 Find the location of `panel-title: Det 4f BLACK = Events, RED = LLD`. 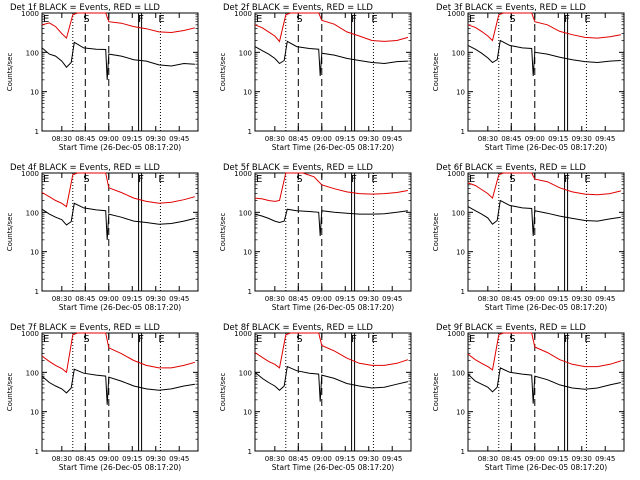

panel-title: Det 4f BLACK = Events, RED = LLD is located at coordinates (85, 168).